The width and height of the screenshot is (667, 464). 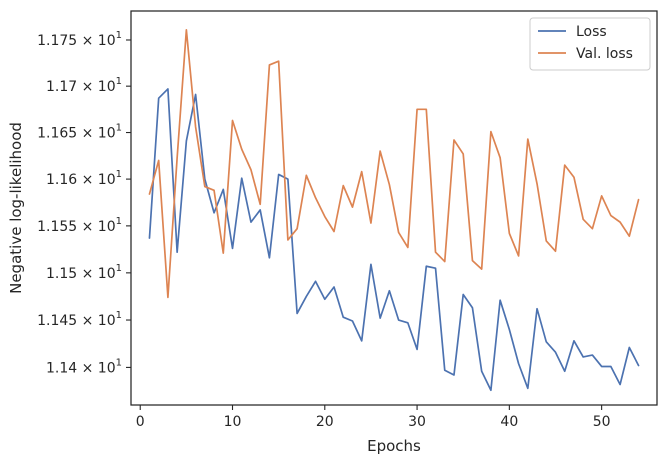 I want to click on y-tick-label: 1.17 × 10¹, so click(x=84, y=85).